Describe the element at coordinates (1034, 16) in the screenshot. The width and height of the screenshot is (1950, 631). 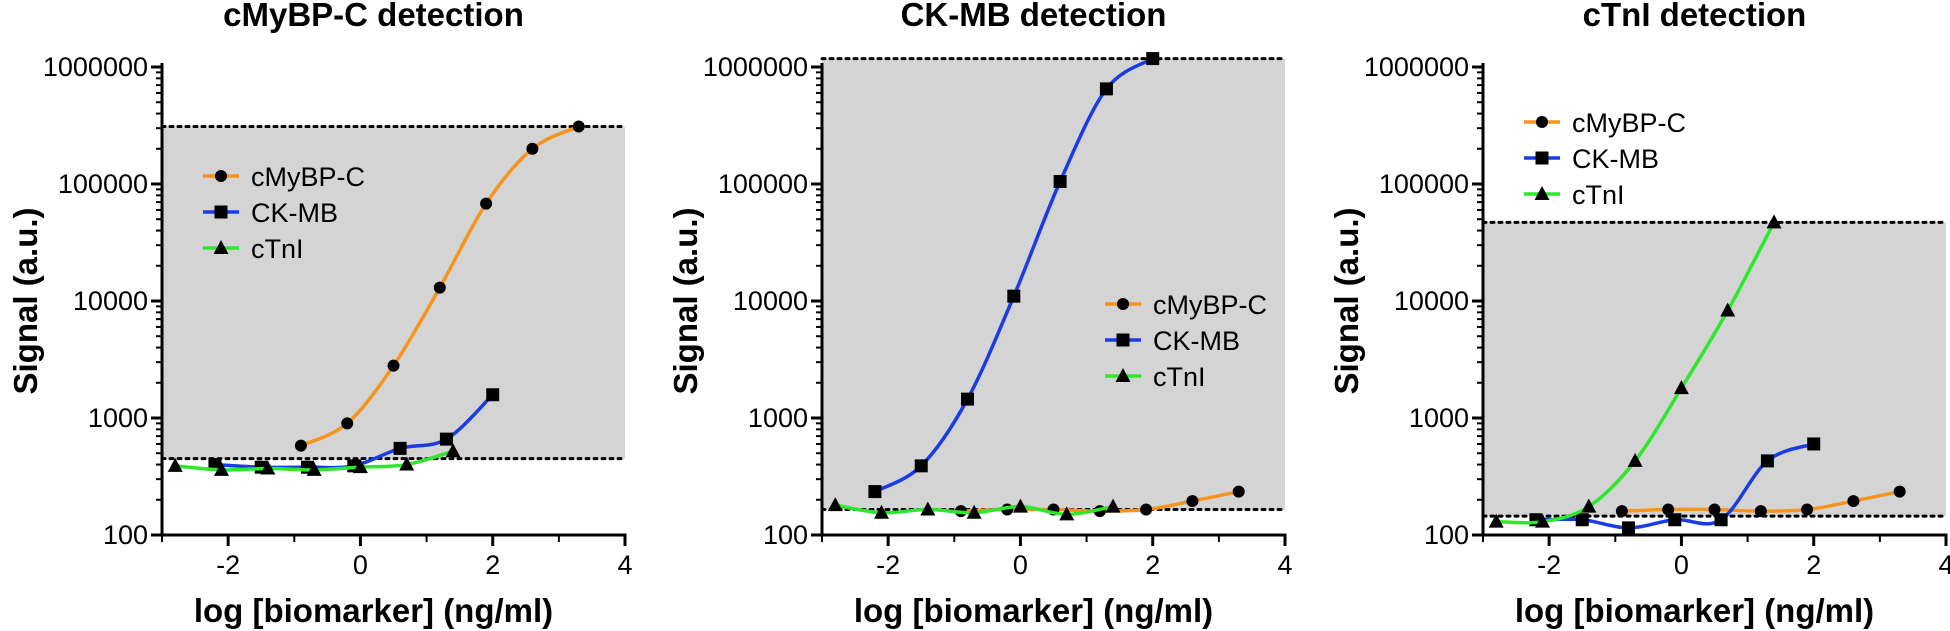
I see `chart-title: CK-MB detection` at that location.